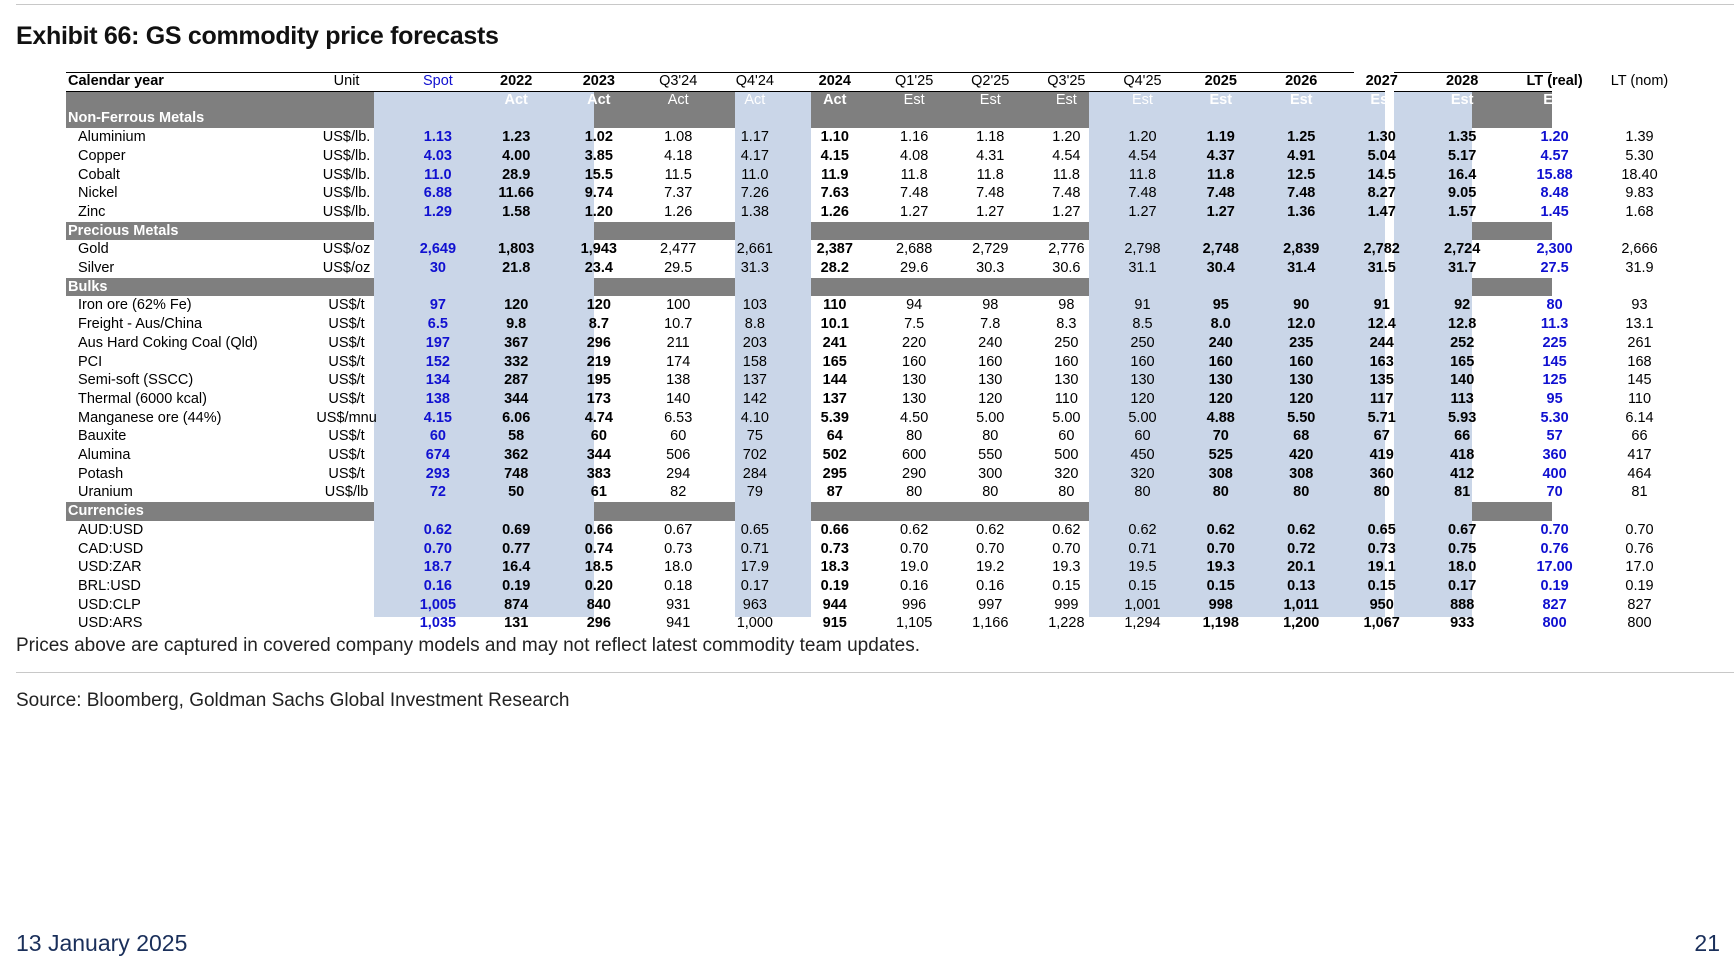 This screenshot has height=972, width=1734. I want to click on row-label: Nickel, so click(98, 193).